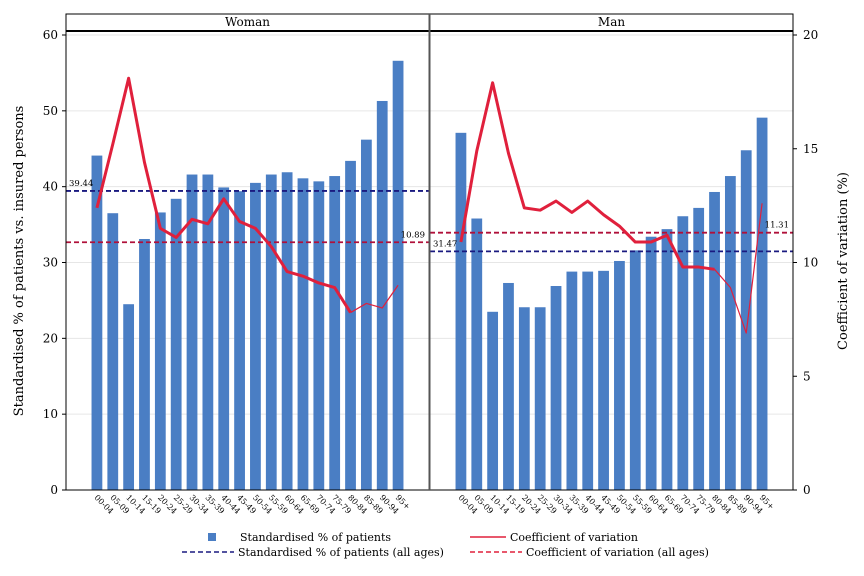  I want to click on panel-title: Woman, so click(247, 22).